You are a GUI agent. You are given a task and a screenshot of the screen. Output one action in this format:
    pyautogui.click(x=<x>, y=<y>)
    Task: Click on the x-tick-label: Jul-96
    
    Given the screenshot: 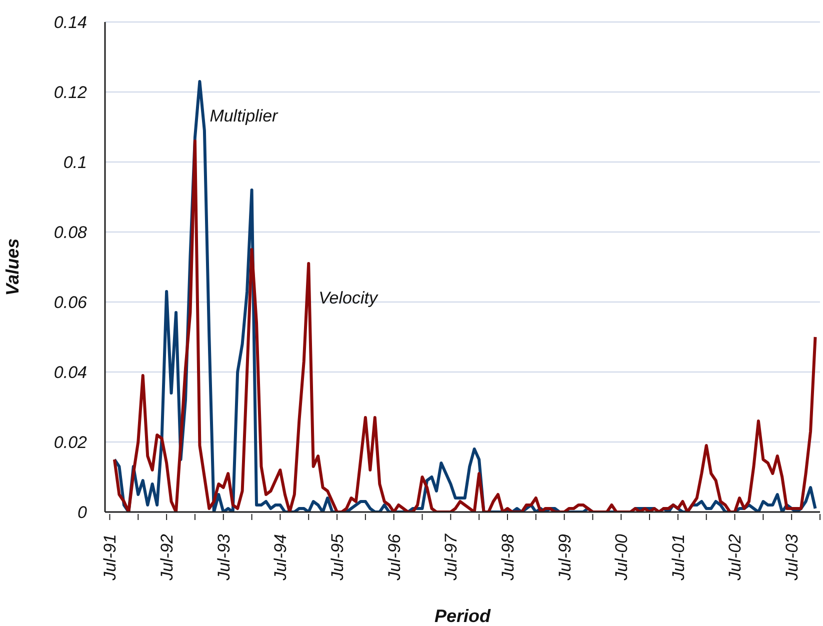 What is the action you would take?
    pyautogui.click(x=394, y=557)
    